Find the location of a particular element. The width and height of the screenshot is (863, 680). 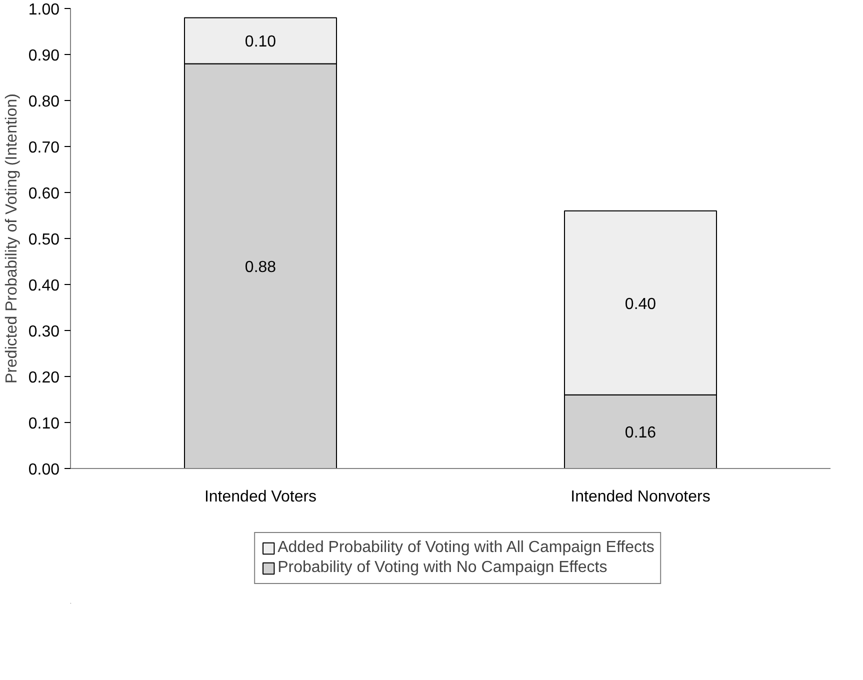

y-tick-label: 0.50 is located at coordinates (44, 240).